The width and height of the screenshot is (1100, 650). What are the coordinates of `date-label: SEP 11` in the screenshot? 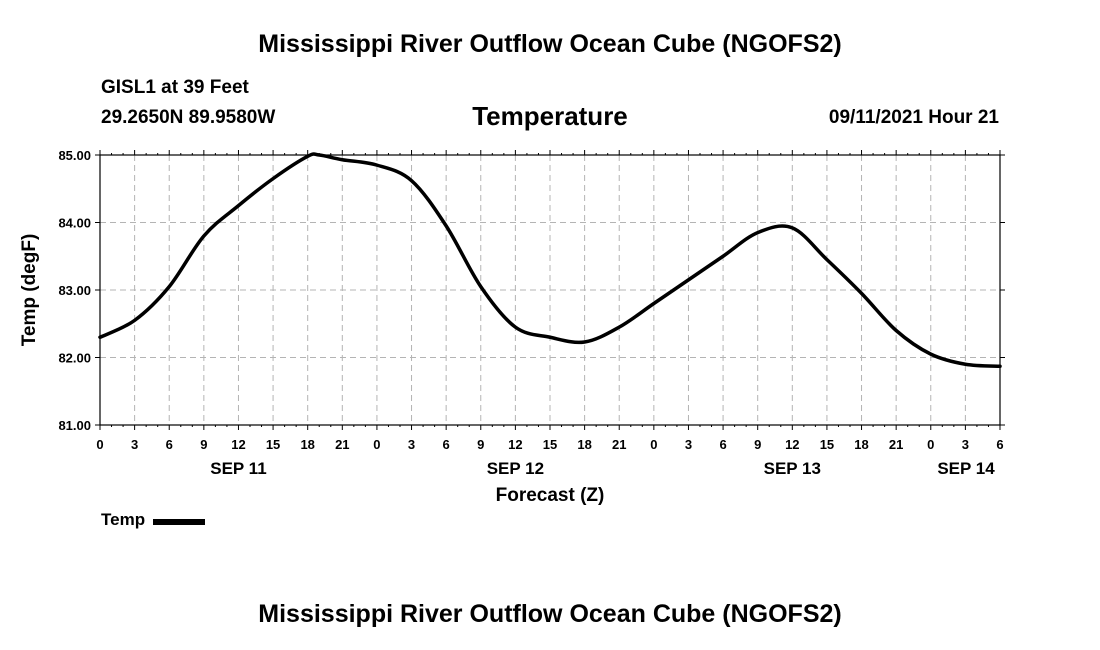 It's located at (238, 468).